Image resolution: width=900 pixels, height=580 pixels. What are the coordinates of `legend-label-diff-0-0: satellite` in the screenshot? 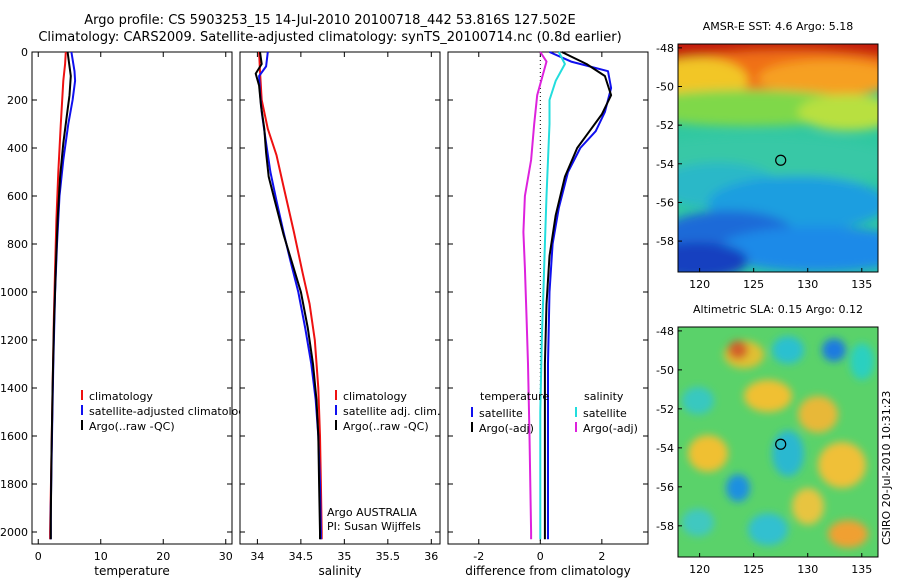 It's located at (501, 413).